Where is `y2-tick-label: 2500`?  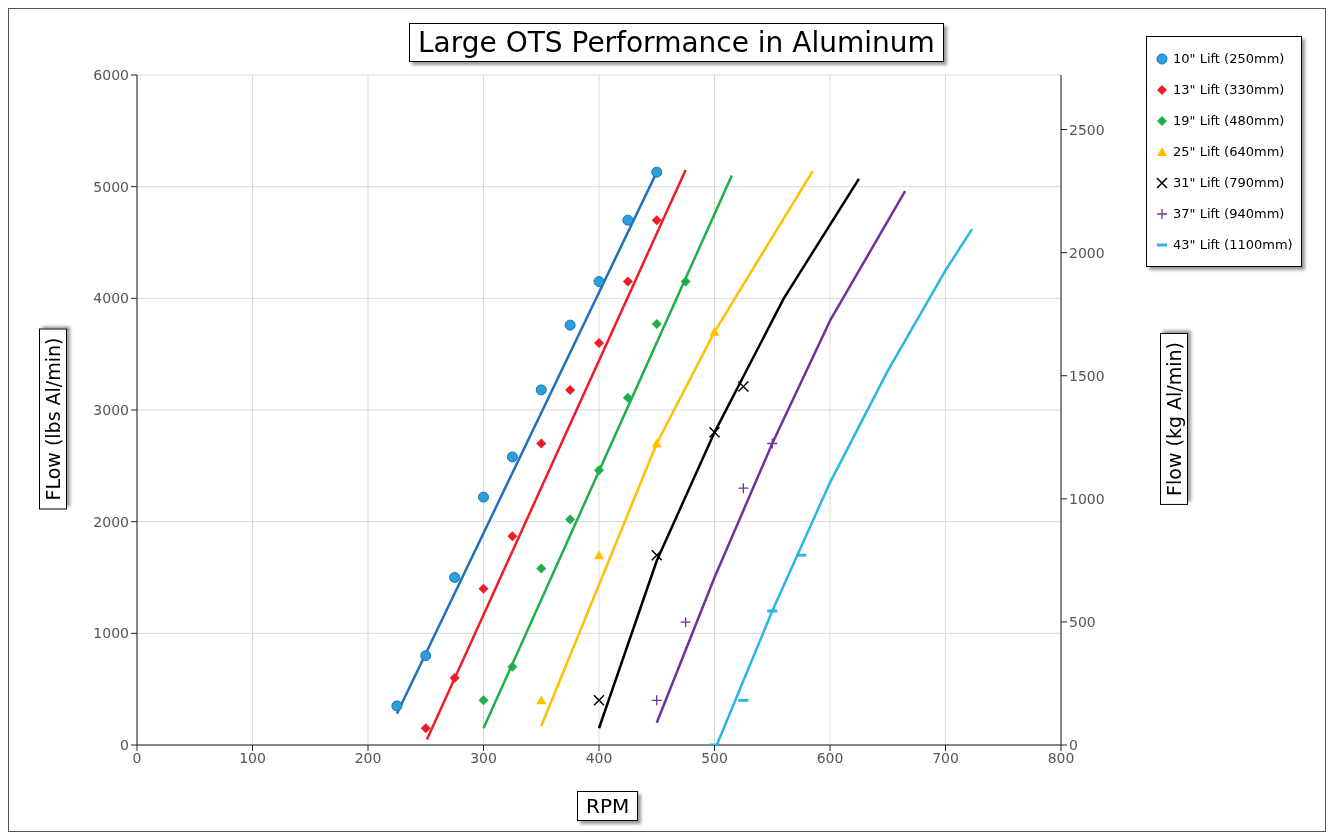
y2-tick-label: 2500 is located at coordinates (1087, 129).